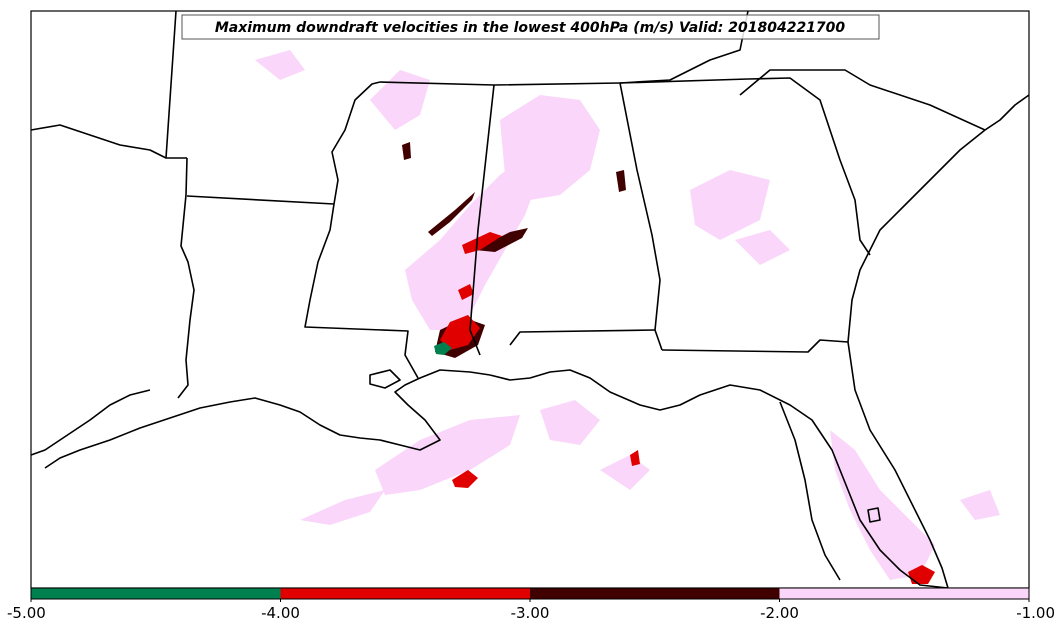  I want to click on light-area-gulf-east, so click(570, 422).